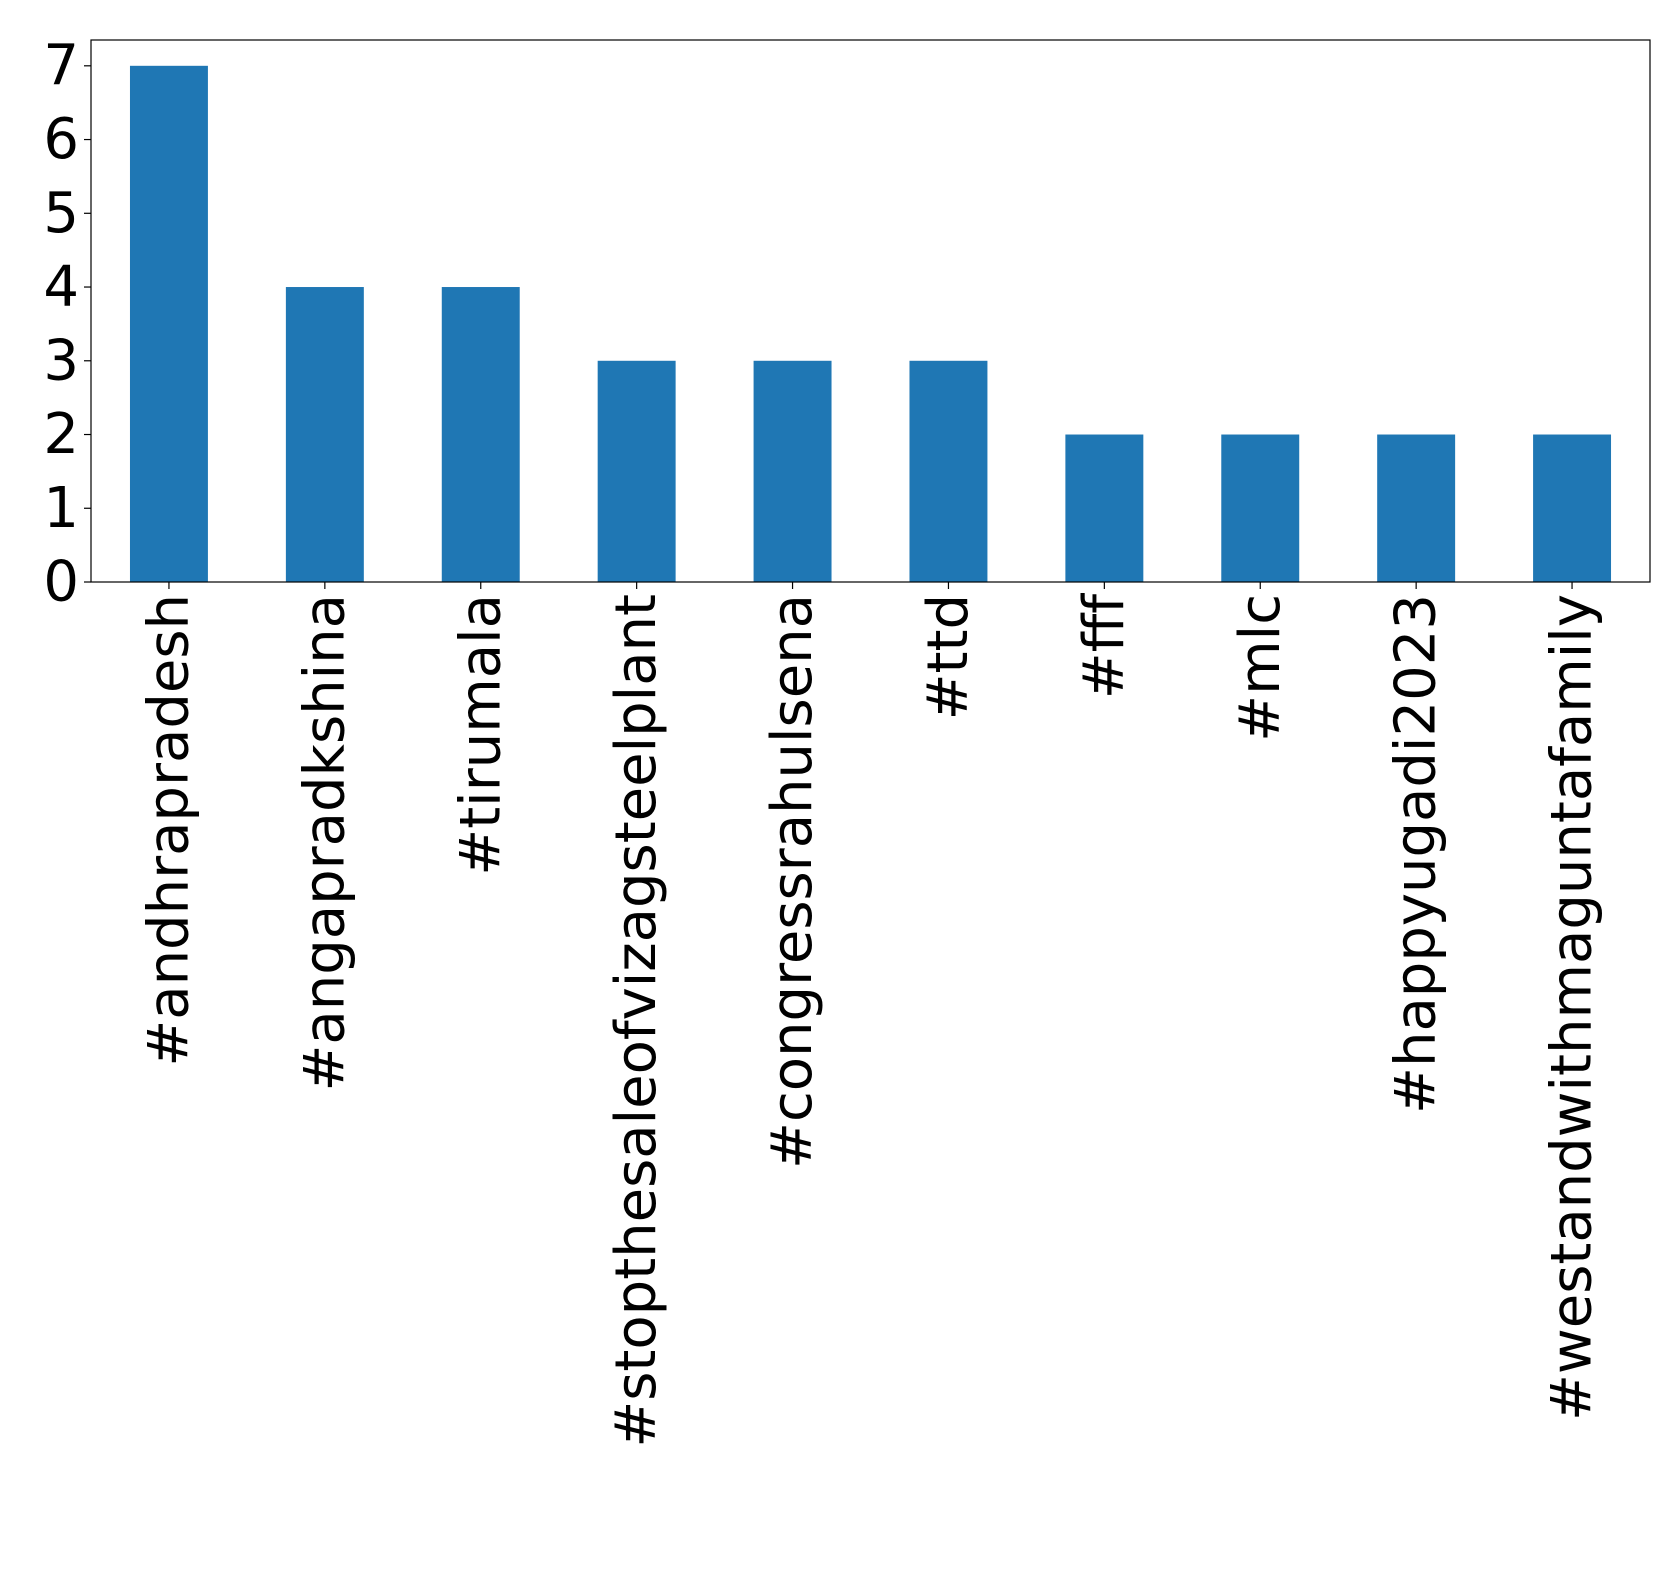 This screenshot has width=1679, height=1584. I want to click on y-axis: 0 1 2 3 4 5 6 7, so click(67, 324).